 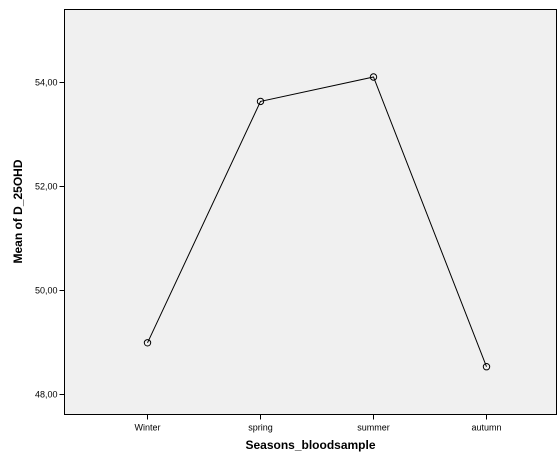 I want to click on y-tick-label: 50,00, so click(x=46, y=291).